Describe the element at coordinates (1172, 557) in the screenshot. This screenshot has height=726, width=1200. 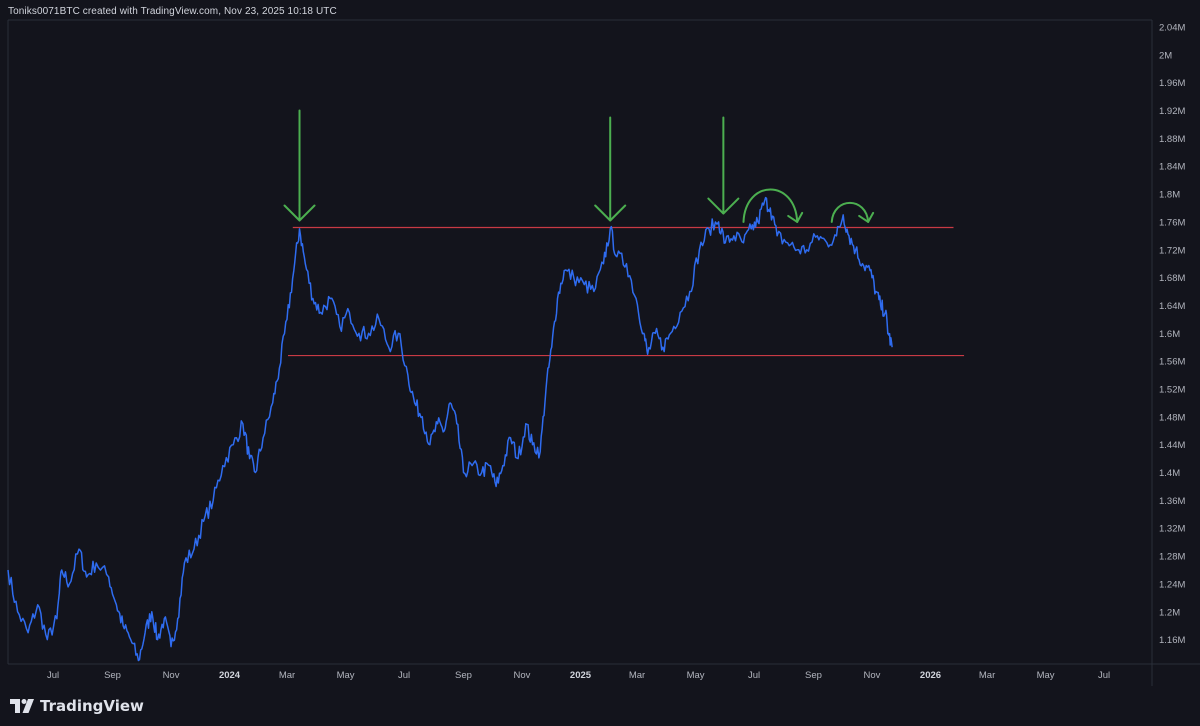
I see `price-tick-label: 1.28M` at that location.